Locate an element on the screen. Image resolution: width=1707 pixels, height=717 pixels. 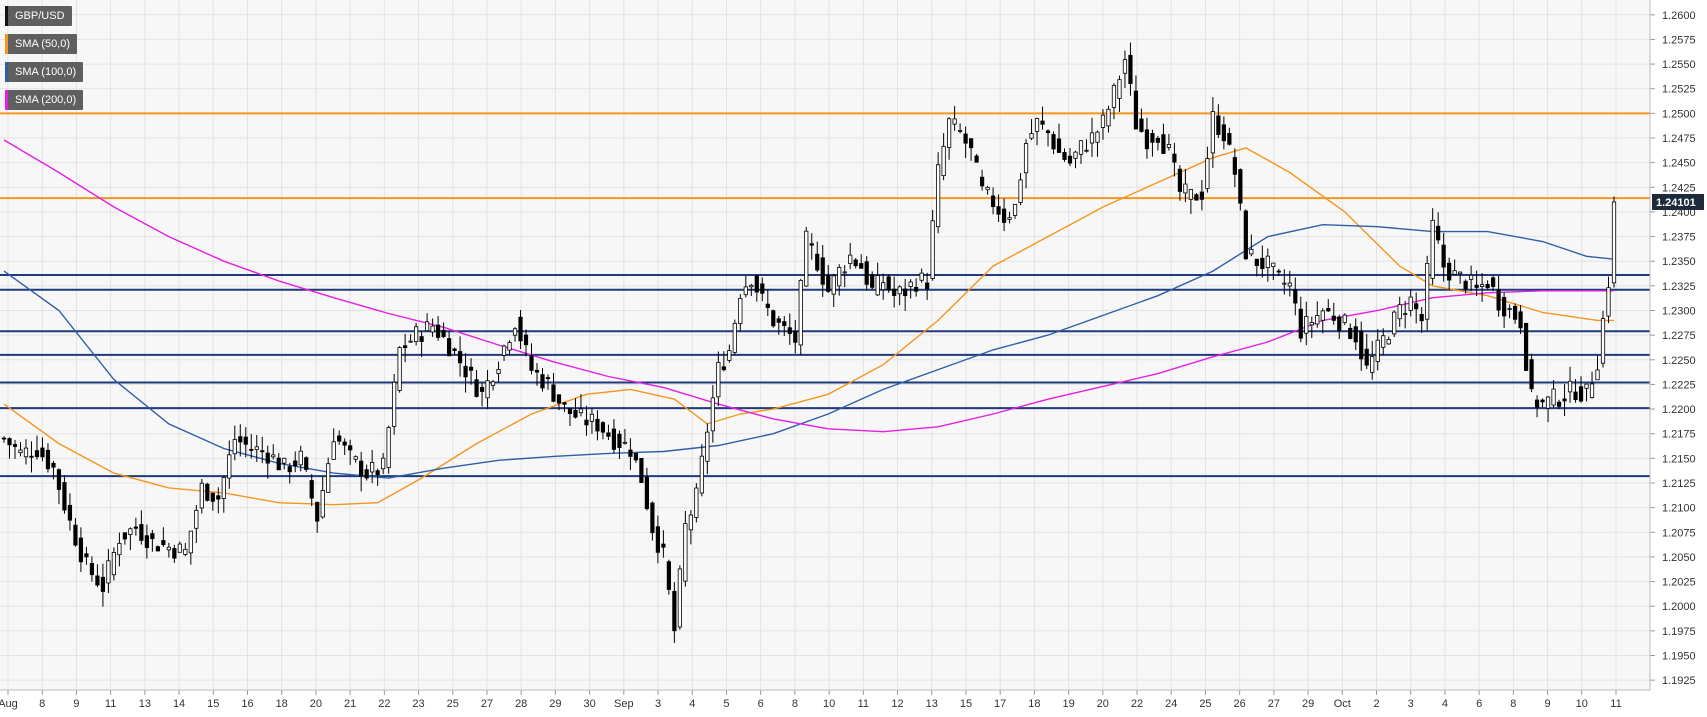
x-tick-label: 10 is located at coordinates (1582, 704).